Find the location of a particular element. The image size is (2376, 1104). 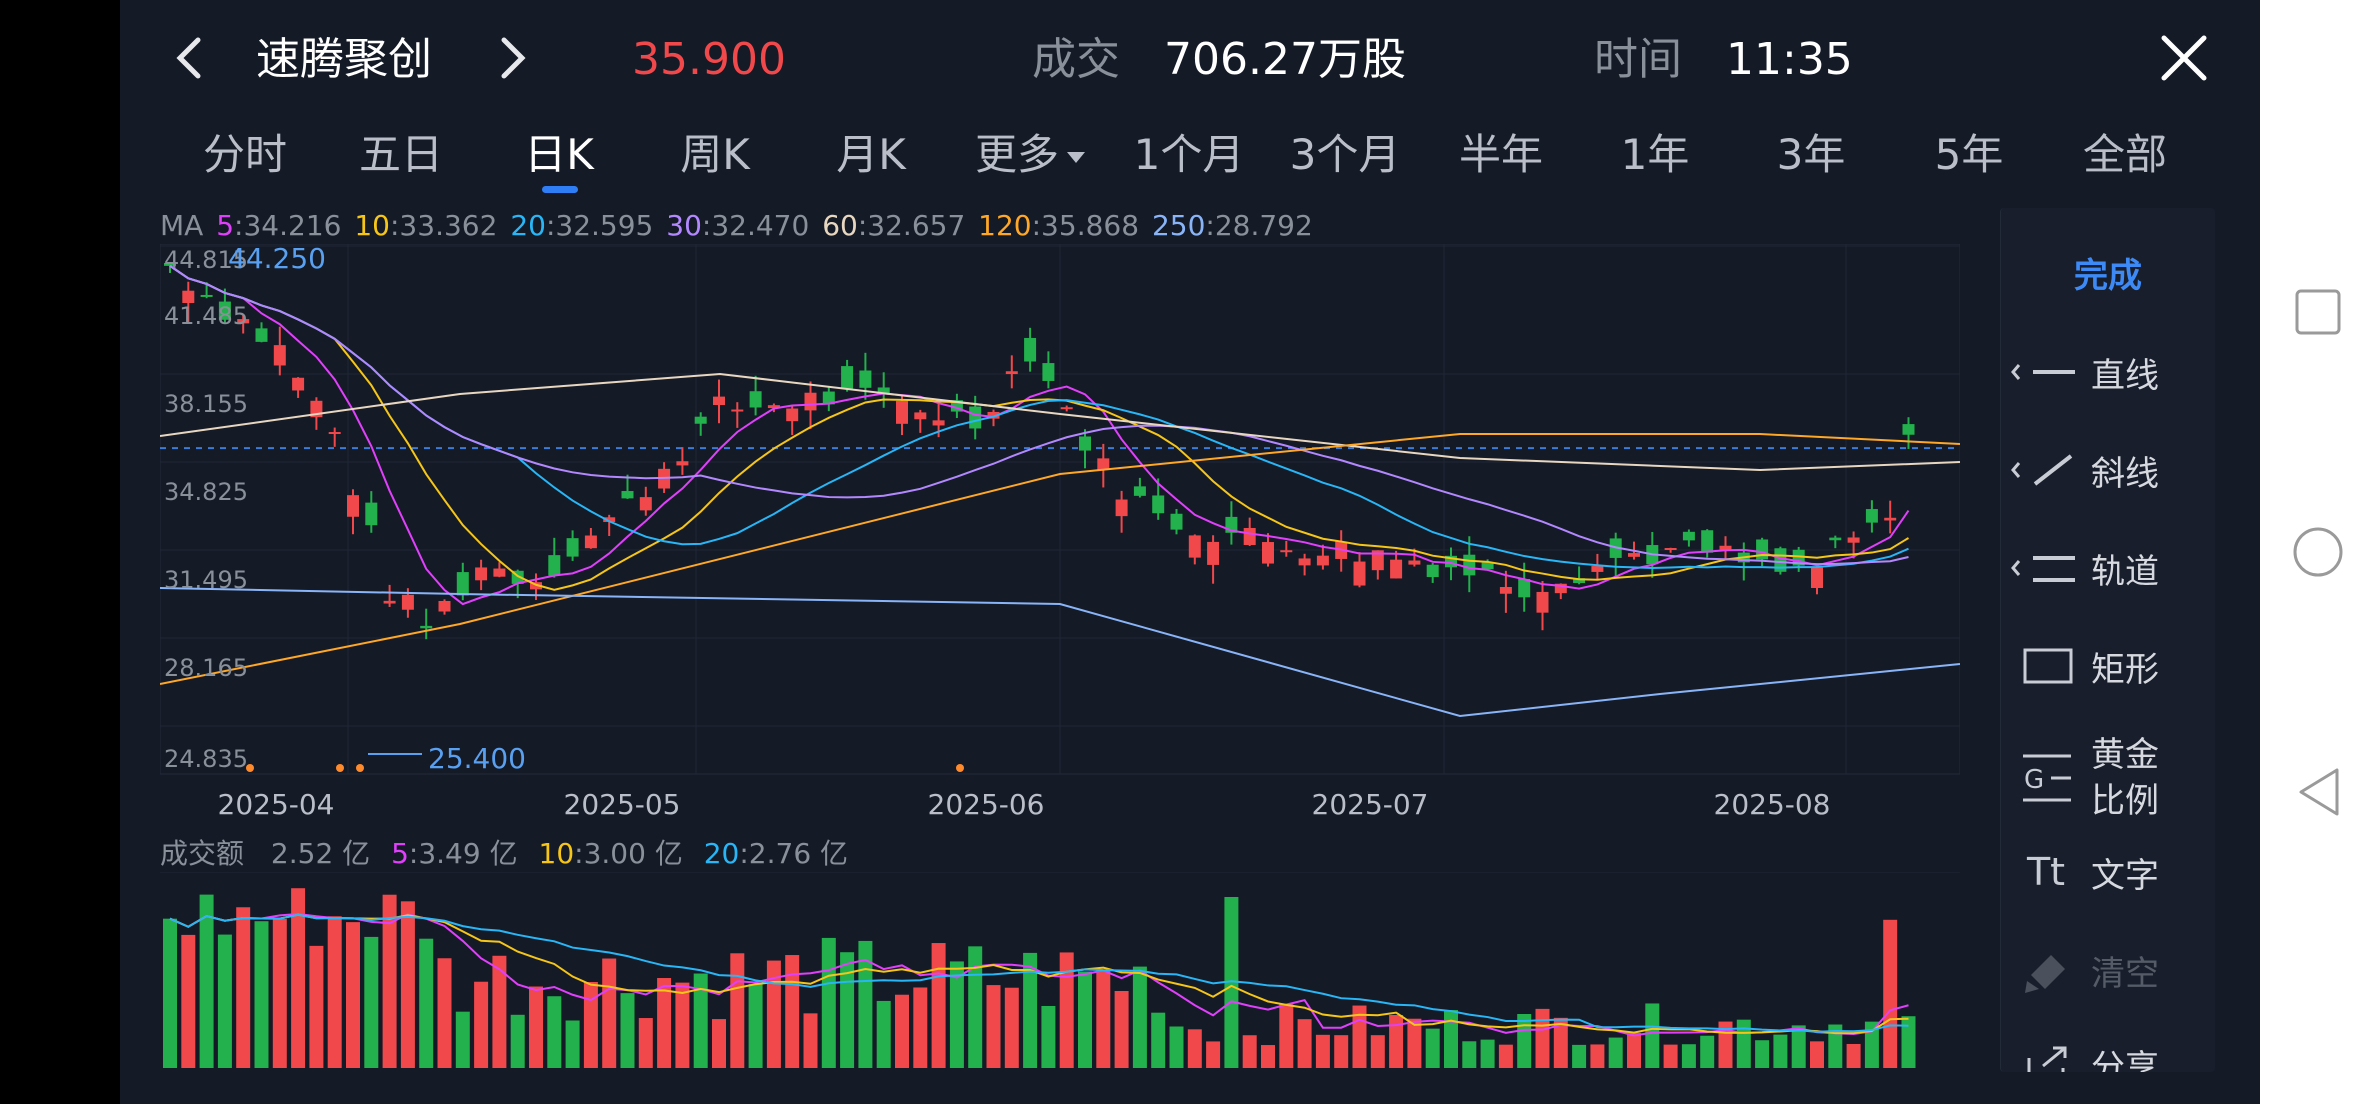

next-stock-button is located at coordinates (512, 66).